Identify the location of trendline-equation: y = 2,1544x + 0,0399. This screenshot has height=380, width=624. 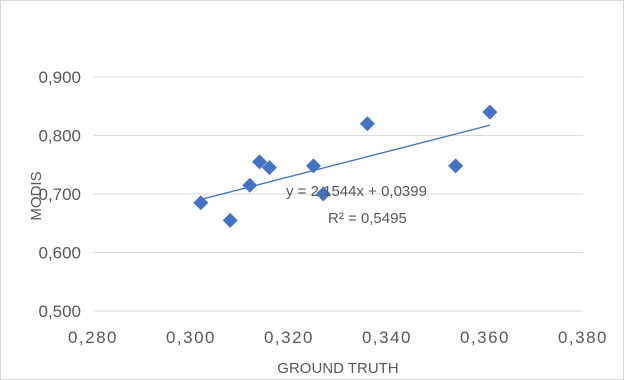
(356, 191).